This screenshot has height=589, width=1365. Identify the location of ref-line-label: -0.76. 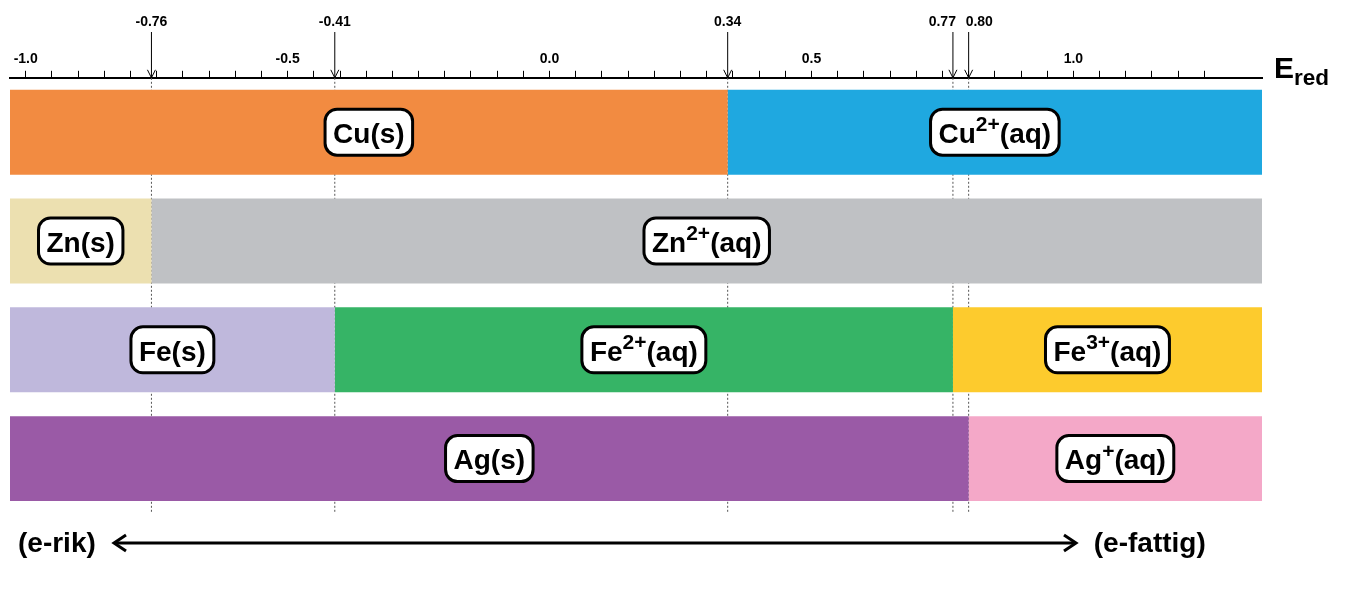
(151, 20).